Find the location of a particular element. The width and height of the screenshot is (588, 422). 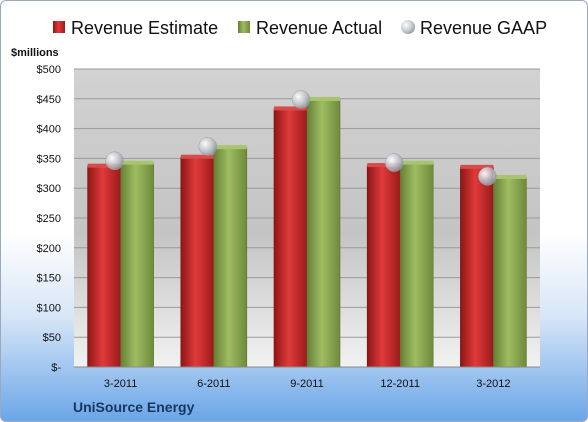

x-tick-label: 9-2011 is located at coordinates (306, 384).